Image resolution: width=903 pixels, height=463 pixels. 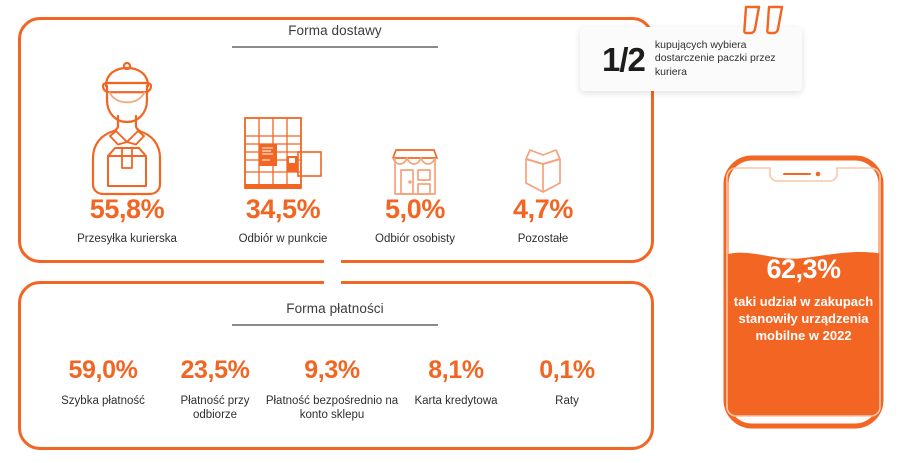 I want to click on stat-value: 34,5%, so click(x=283, y=209).